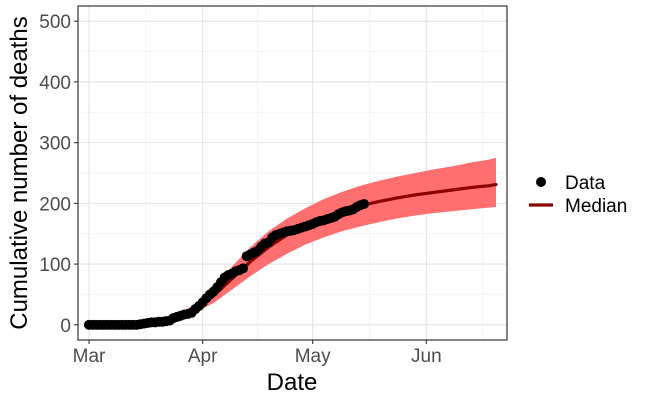 The image size is (651, 402). Describe the element at coordinates (58, 174) in the screenshot. I see `y-axis: 0 100 200 300 400 500` at that location.